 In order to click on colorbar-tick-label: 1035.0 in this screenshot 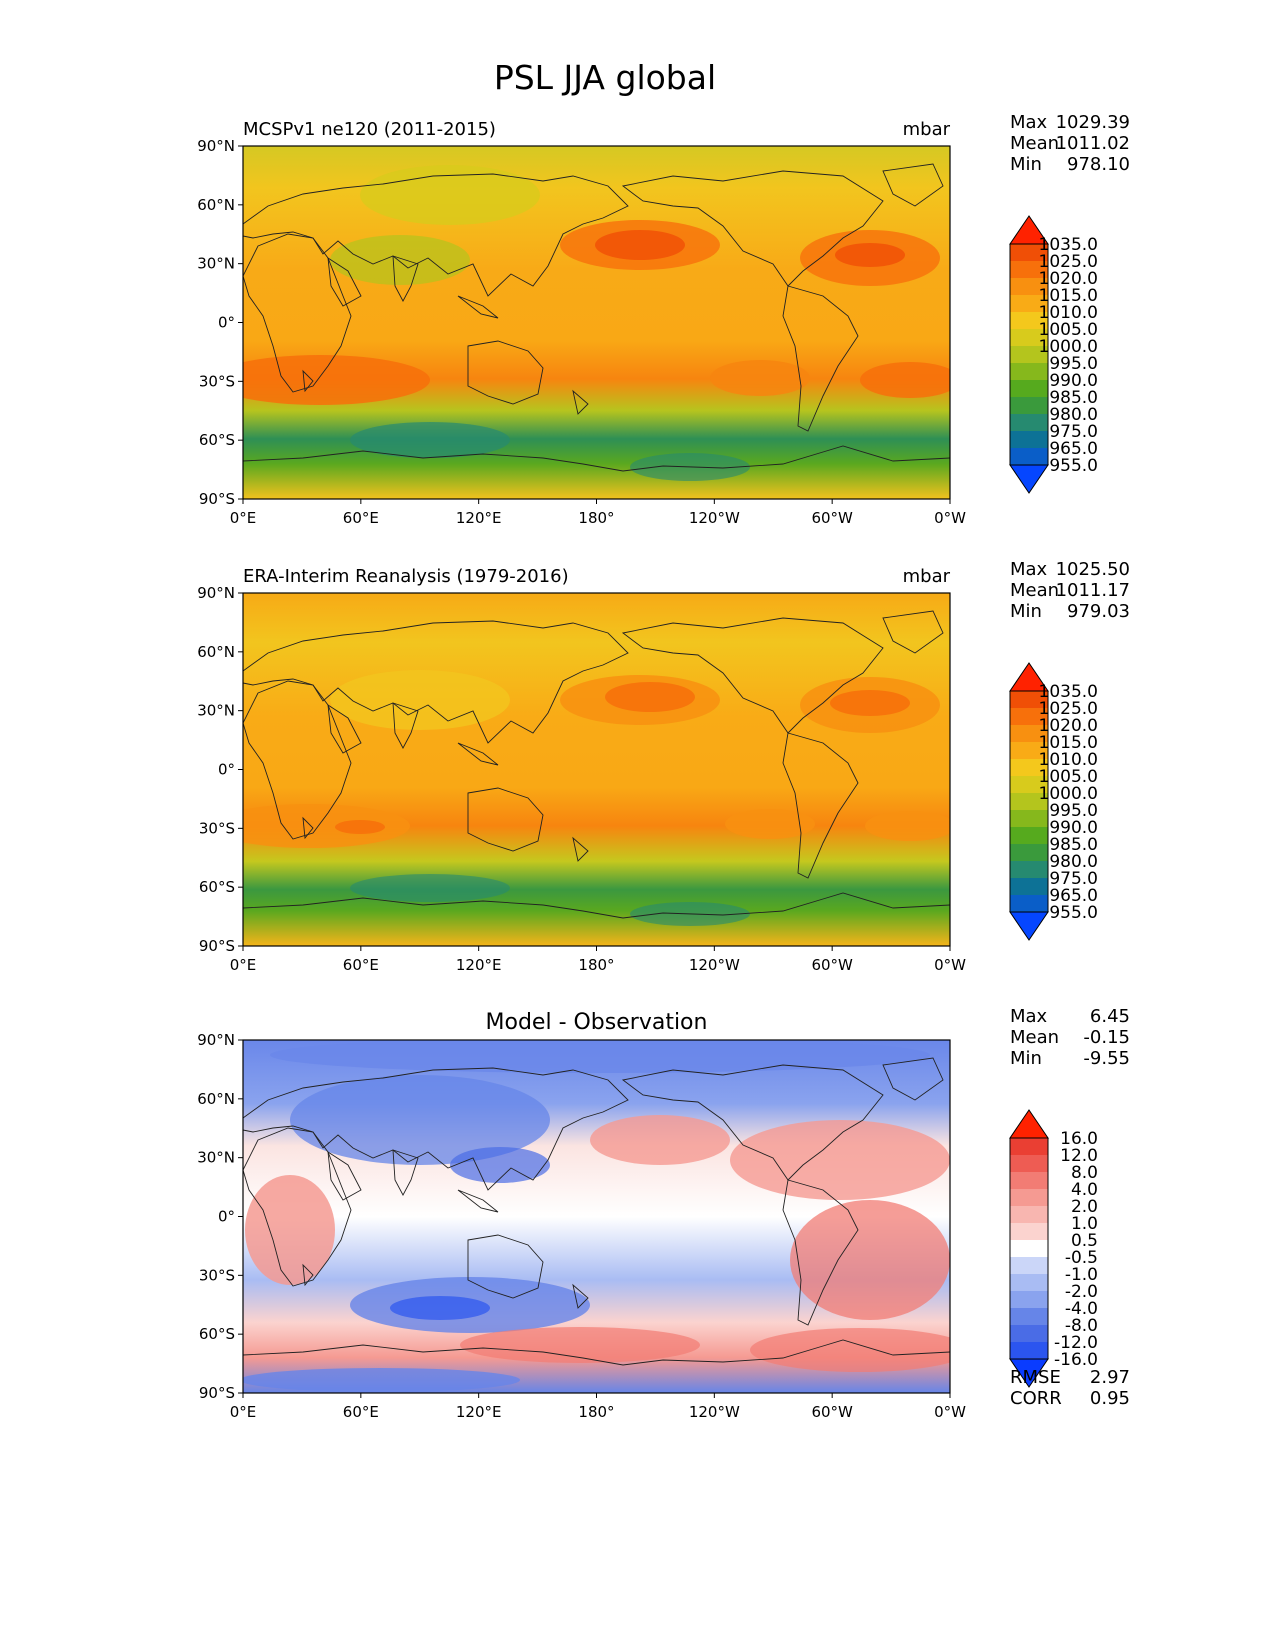, I will do `click(1068, 692)`.